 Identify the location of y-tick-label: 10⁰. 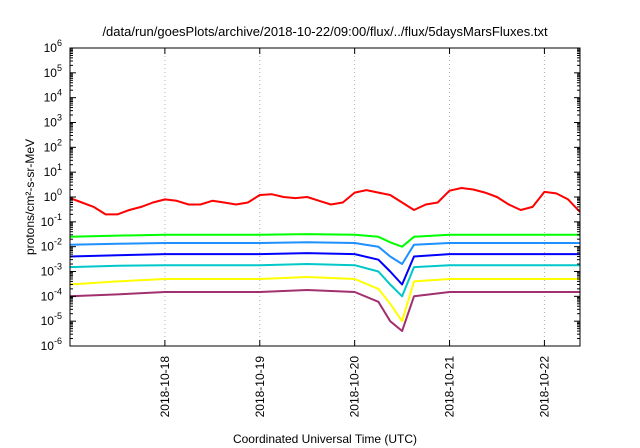
(53, 195).